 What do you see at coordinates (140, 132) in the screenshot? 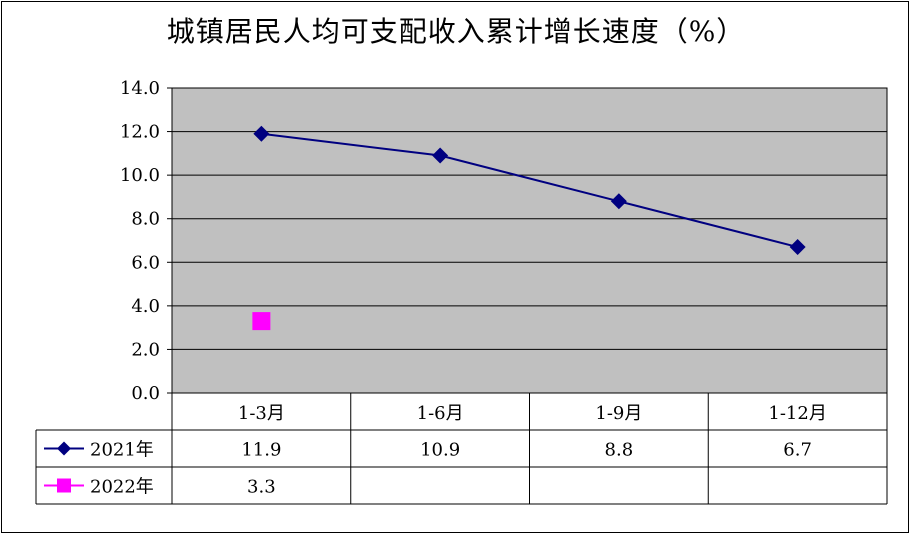
I see `y-tick-label: 12.0` at bounding box center [140, 132].